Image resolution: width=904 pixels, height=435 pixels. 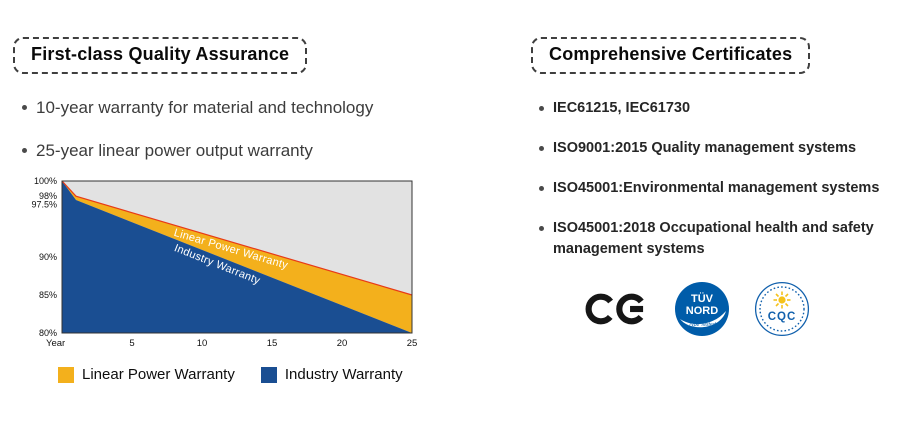 I want to click on x-tick-label: 25, so click(x=412, y=343).